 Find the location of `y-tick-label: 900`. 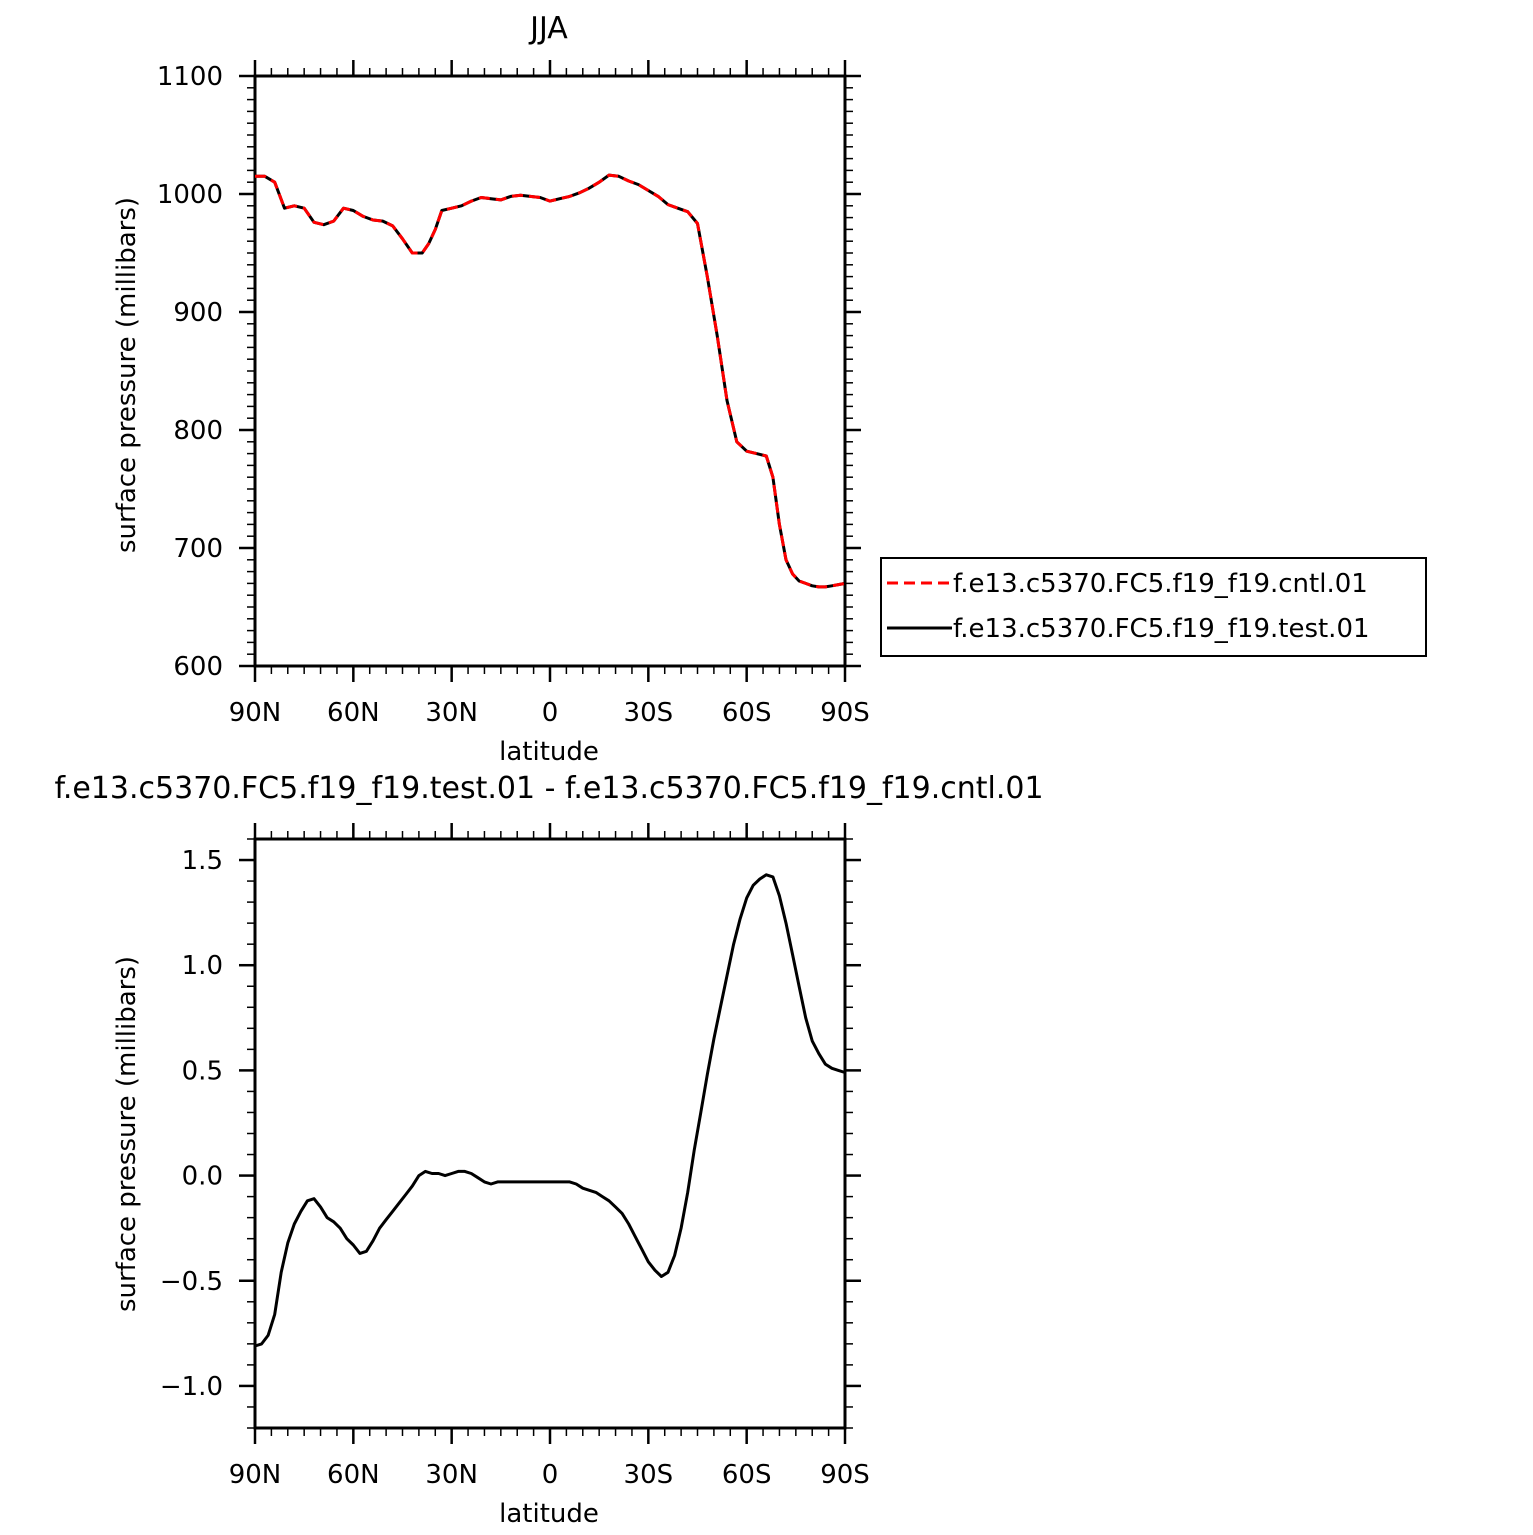

y-tick-label: 900 is located at coordinates (198, 313).